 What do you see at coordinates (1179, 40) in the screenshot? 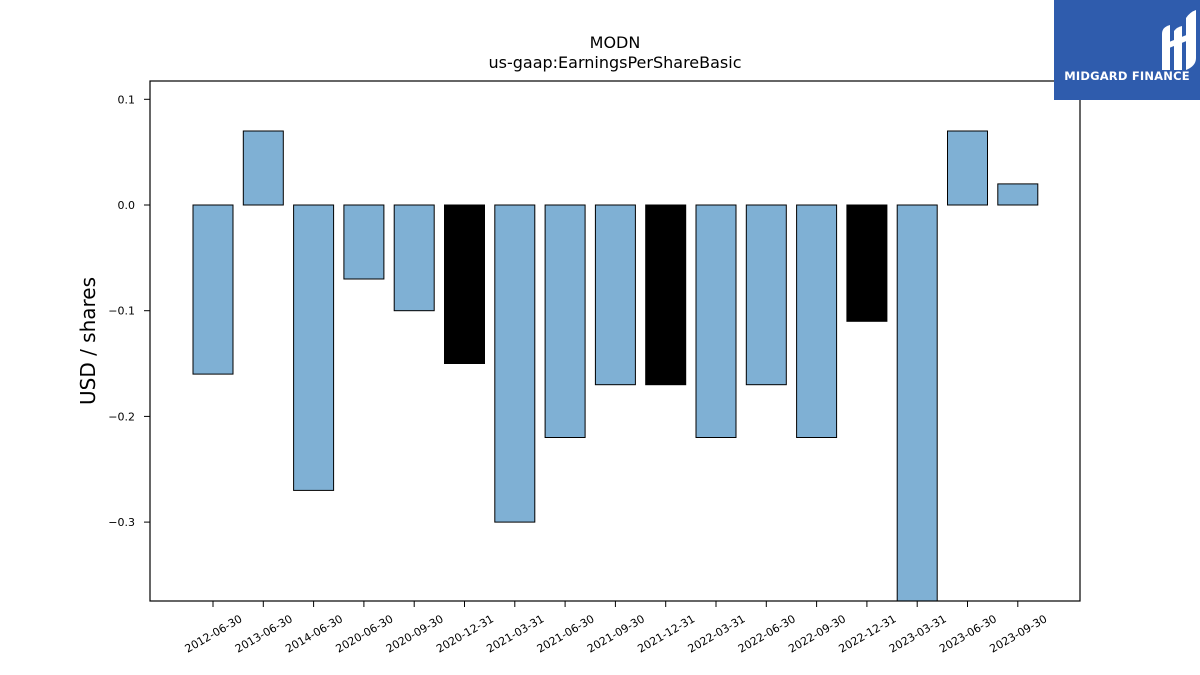
I see `midgard-logo-icon` at bounding box center [1179, 40].